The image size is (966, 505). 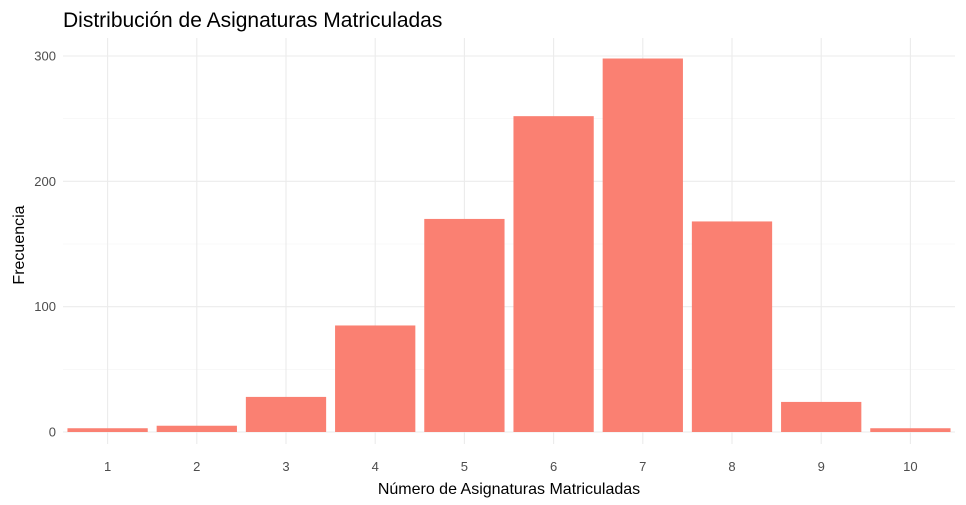 What do you see at coordinates (45, 244) in the screenshot?
I see `y-tick-labels: 0 100 200 300` at bounding box center [45, 244].